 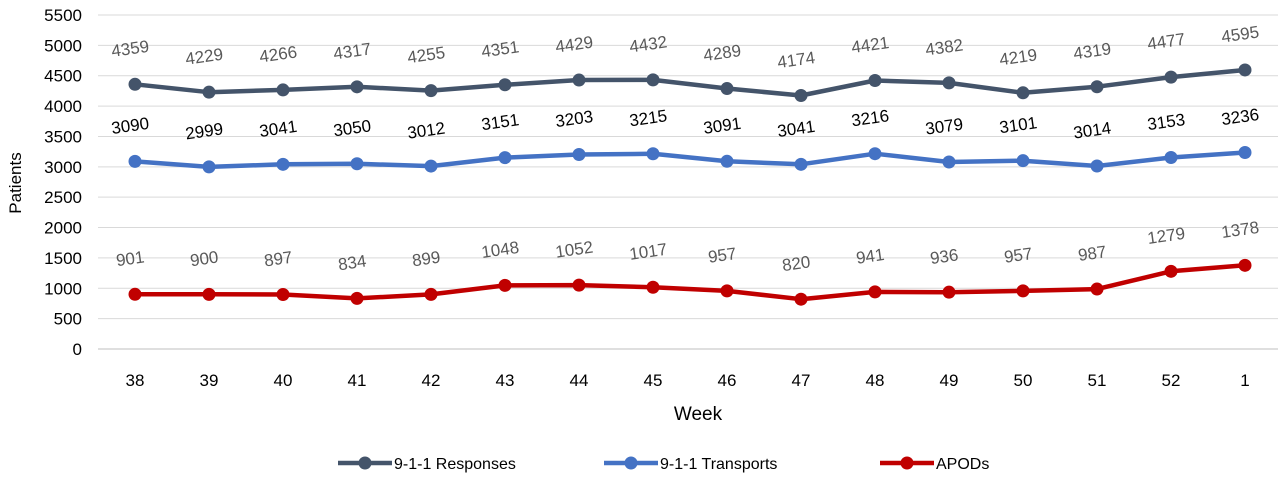 What do you see at coordinates (690, 83) in the screenshot?
I see `series-9-1-1-responses` at bounding box center [690, 83].